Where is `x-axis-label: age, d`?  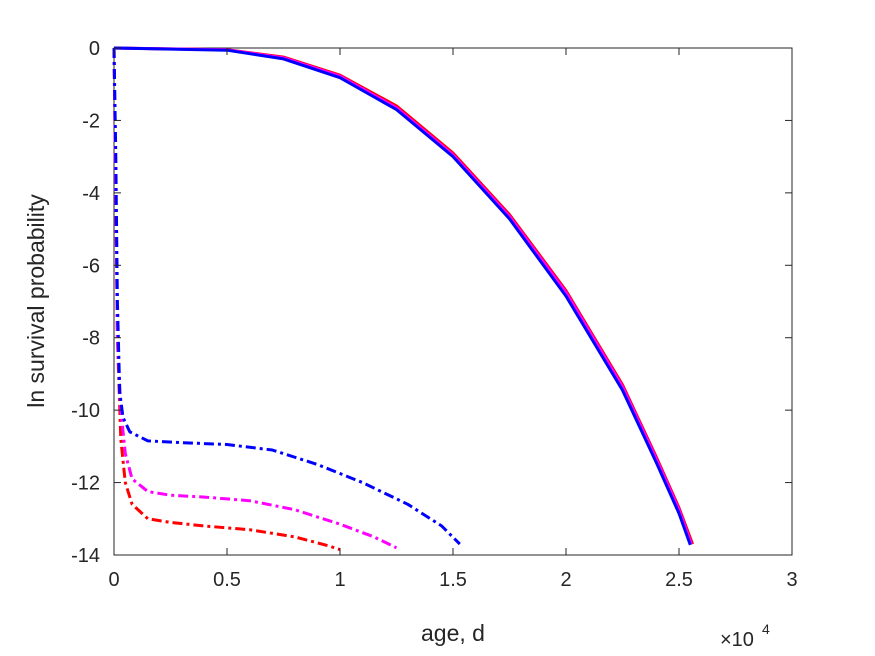
x-axis-label: age, d is located at coordinates (453, 633).